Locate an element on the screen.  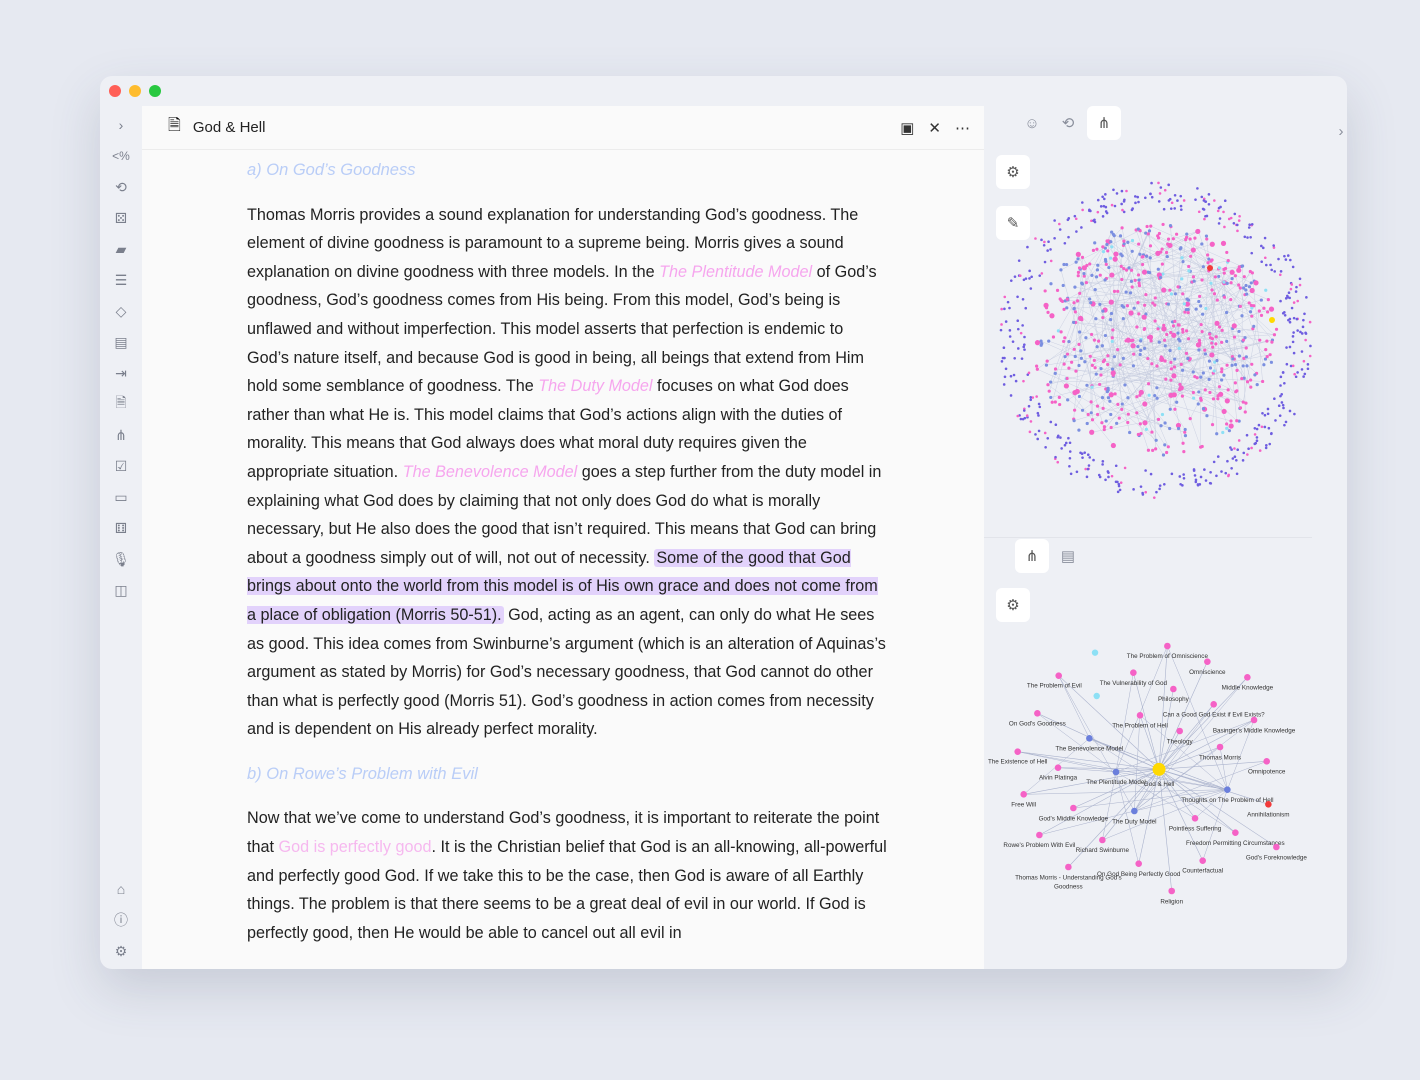
settings-icon: ⚙ is located at coordinates (121, 950).